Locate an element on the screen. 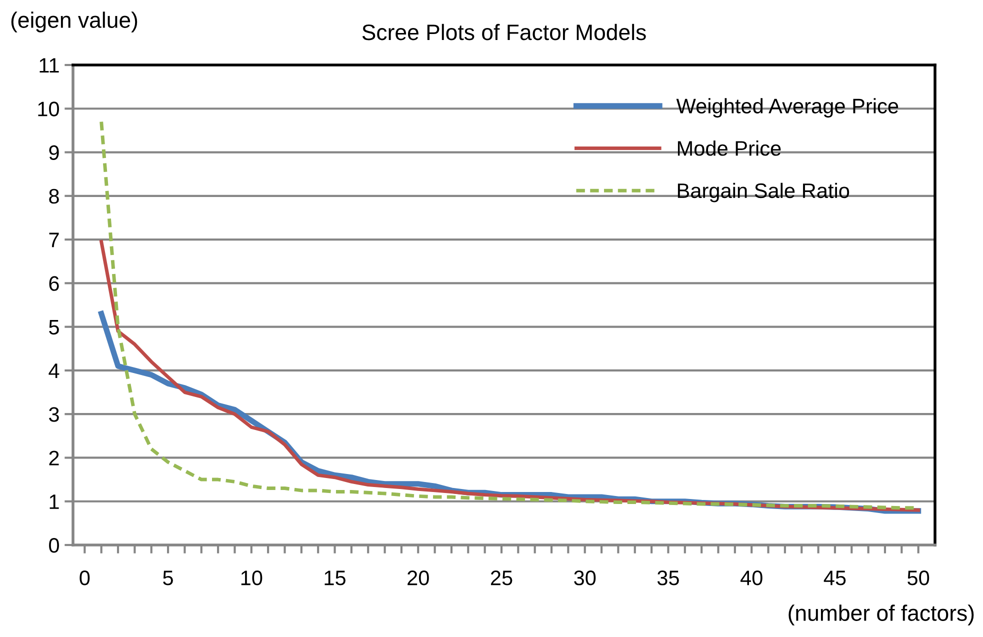 The image size is (983, 637). y-tick-label: 9 is located at coordinates (54, 152).